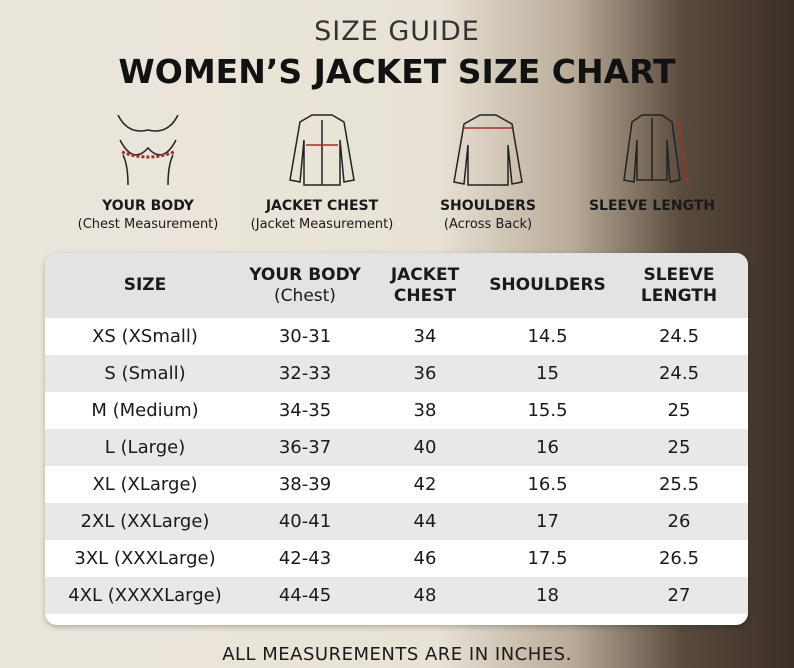 The width and height of the screenshot is (794, 668). I want to click on icon-sublabel: (Jacket Measurement), so click(322, 224).